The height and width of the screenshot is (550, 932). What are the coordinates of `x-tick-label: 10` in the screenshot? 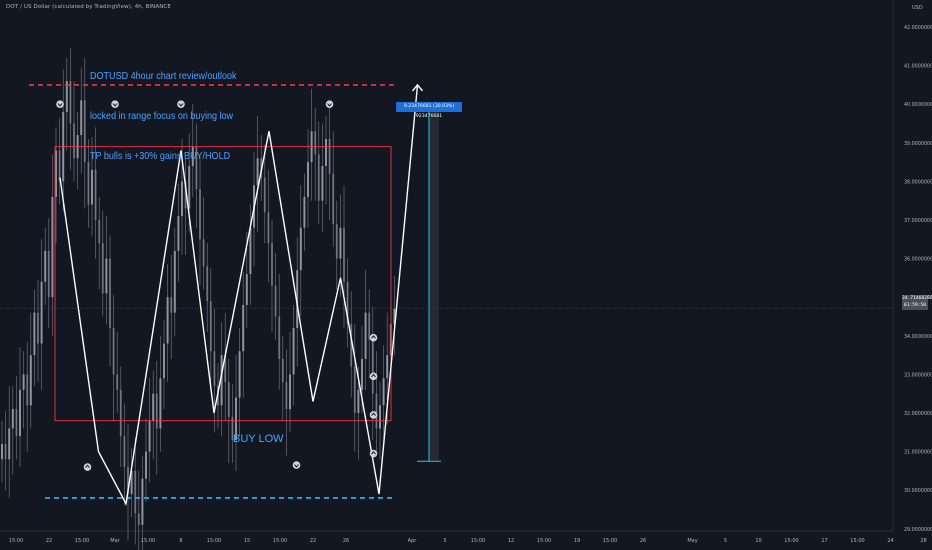 It's located at (758, 541).